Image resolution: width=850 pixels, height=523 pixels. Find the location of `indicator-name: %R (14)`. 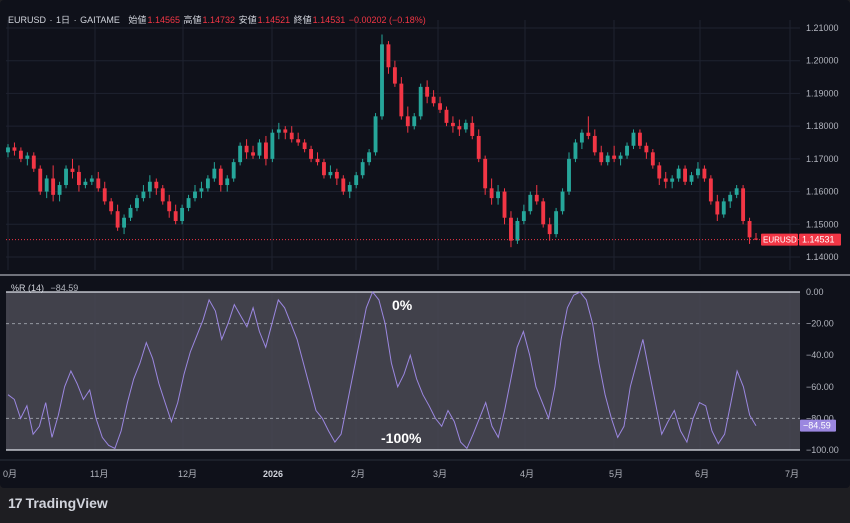

indicator-name: %R (14) is located at coordinates (28, 288).